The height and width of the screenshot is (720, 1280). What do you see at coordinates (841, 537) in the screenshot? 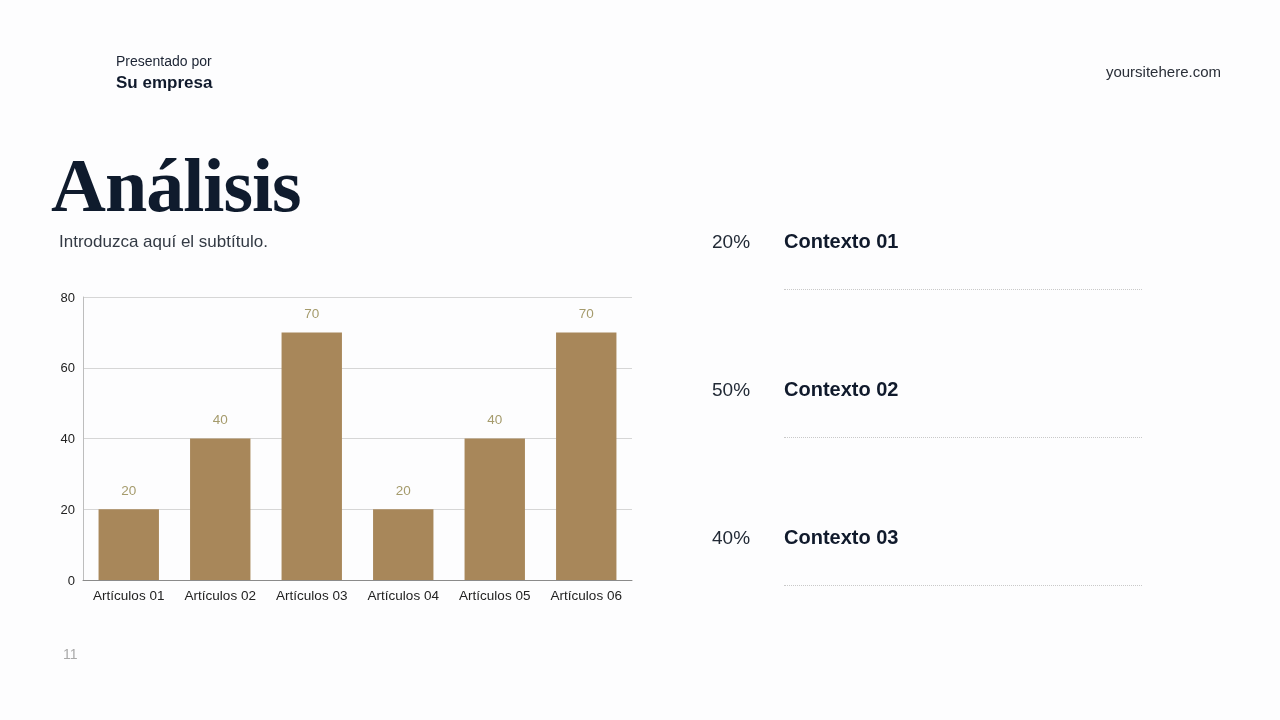
I see `text: Contexto 03` at bounding box center [841, 537].